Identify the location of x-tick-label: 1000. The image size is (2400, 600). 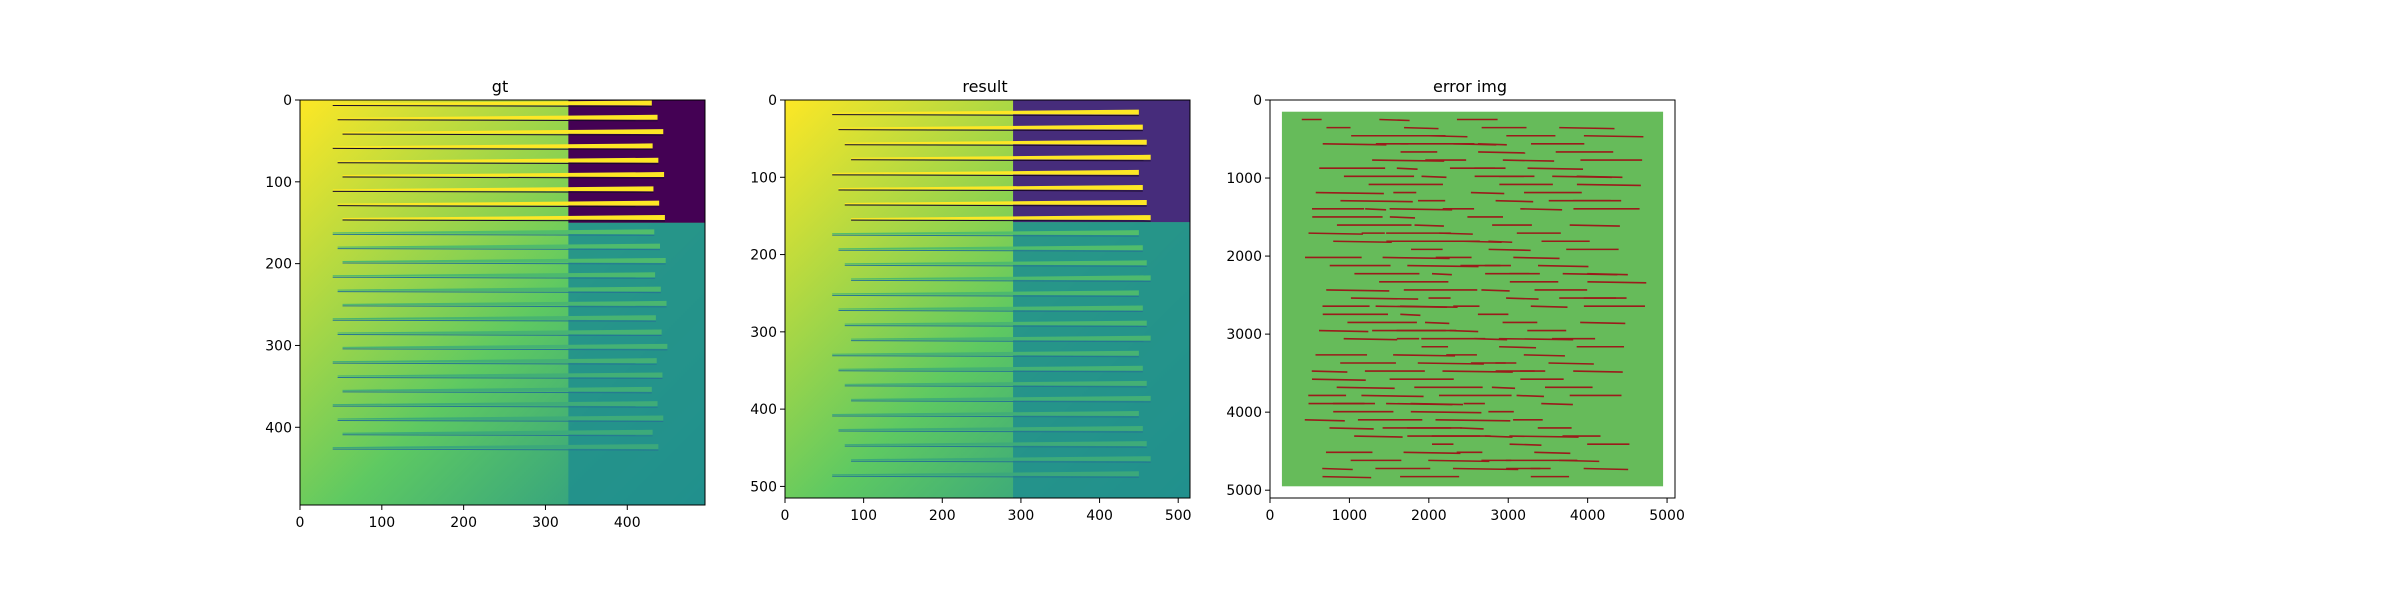
(1350, 516).